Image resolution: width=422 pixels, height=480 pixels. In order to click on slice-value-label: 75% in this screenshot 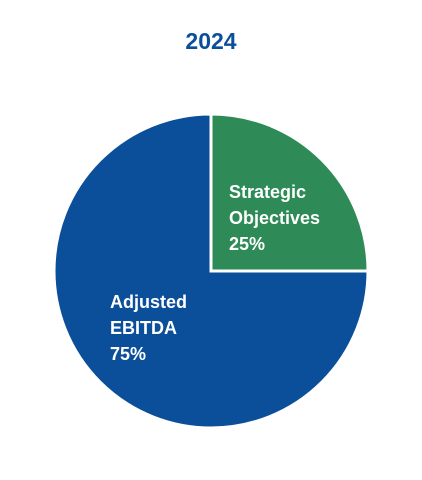, I will do `click(128, 354)`.